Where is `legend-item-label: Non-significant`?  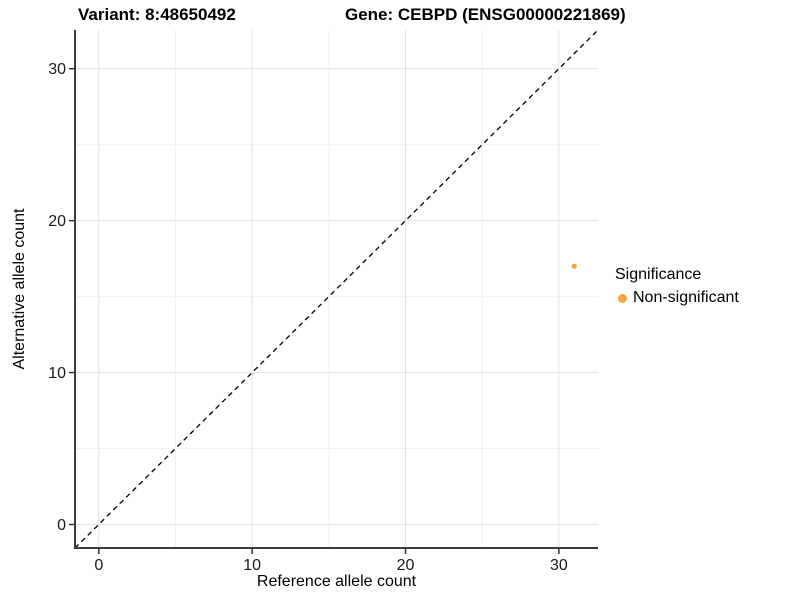
legend-item-label: Non-significant is located at coordinates (686, 297).